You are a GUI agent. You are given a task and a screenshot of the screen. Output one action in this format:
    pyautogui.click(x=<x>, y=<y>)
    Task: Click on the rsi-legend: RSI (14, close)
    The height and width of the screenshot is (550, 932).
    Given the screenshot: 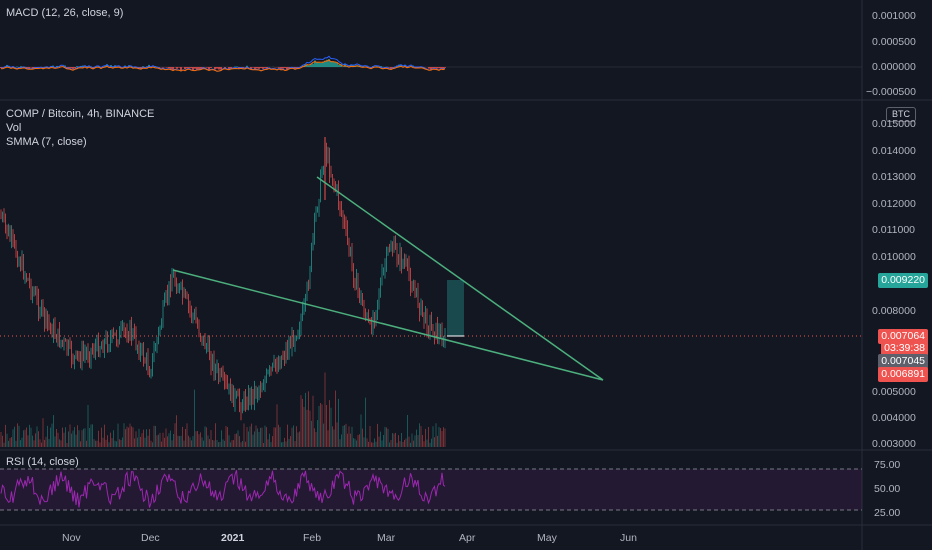 What is the action you would take?
    pyautogui.click(x=42, y=462)
    